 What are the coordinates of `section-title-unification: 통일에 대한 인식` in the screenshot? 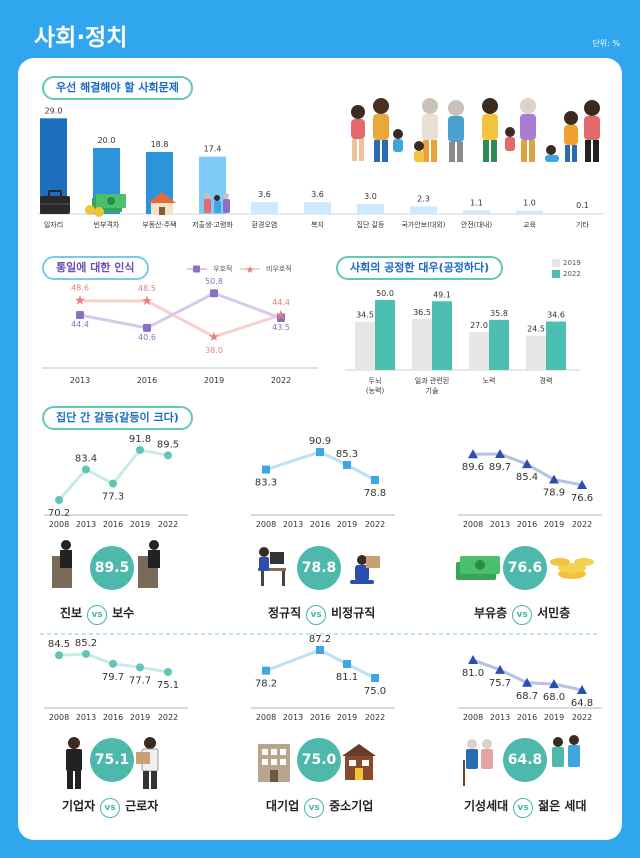 It's located at (95, 268).